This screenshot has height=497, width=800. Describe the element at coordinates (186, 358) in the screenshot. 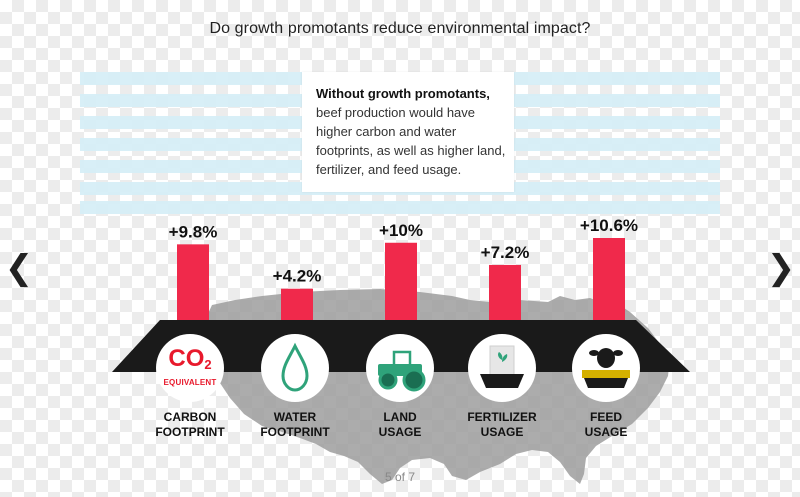

I see `co2-main-text: CO` at that location.